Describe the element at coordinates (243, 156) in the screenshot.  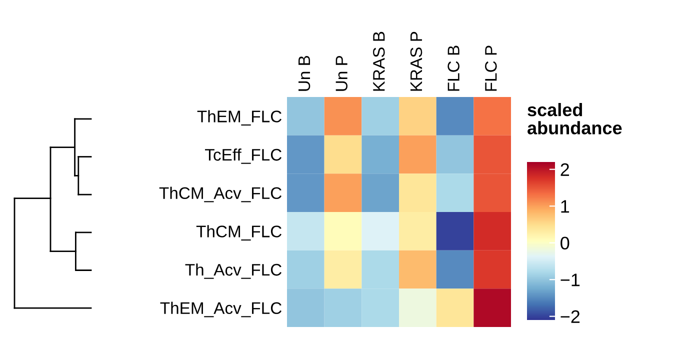
I see `y-tick-label: TcEff_FLC` at that location.